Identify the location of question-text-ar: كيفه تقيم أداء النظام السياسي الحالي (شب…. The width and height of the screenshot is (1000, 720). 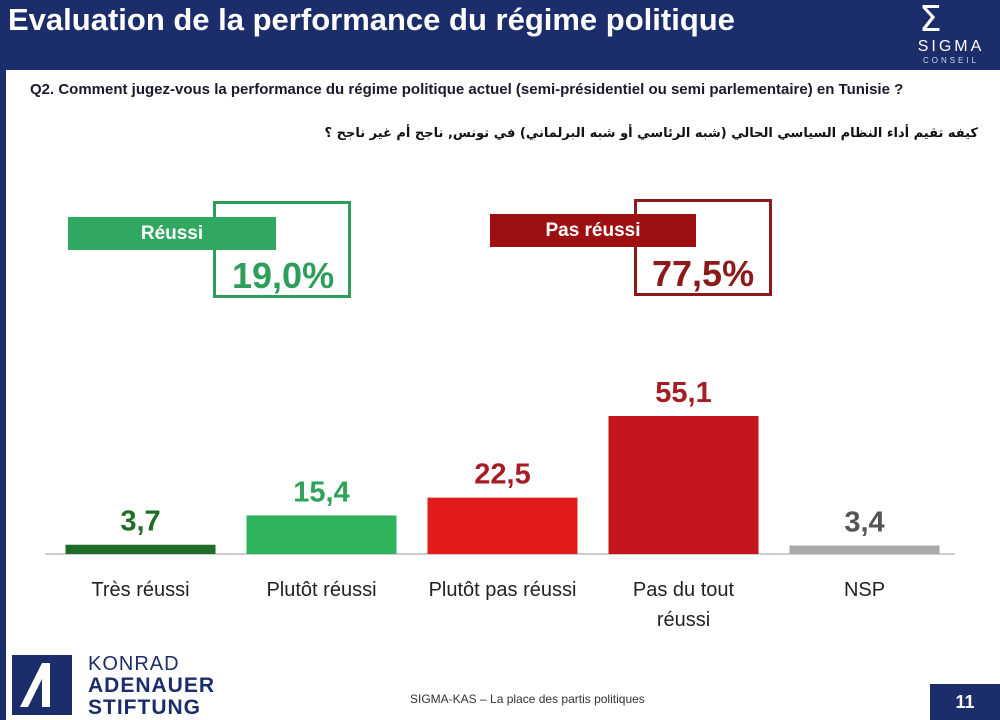
(651, 133).